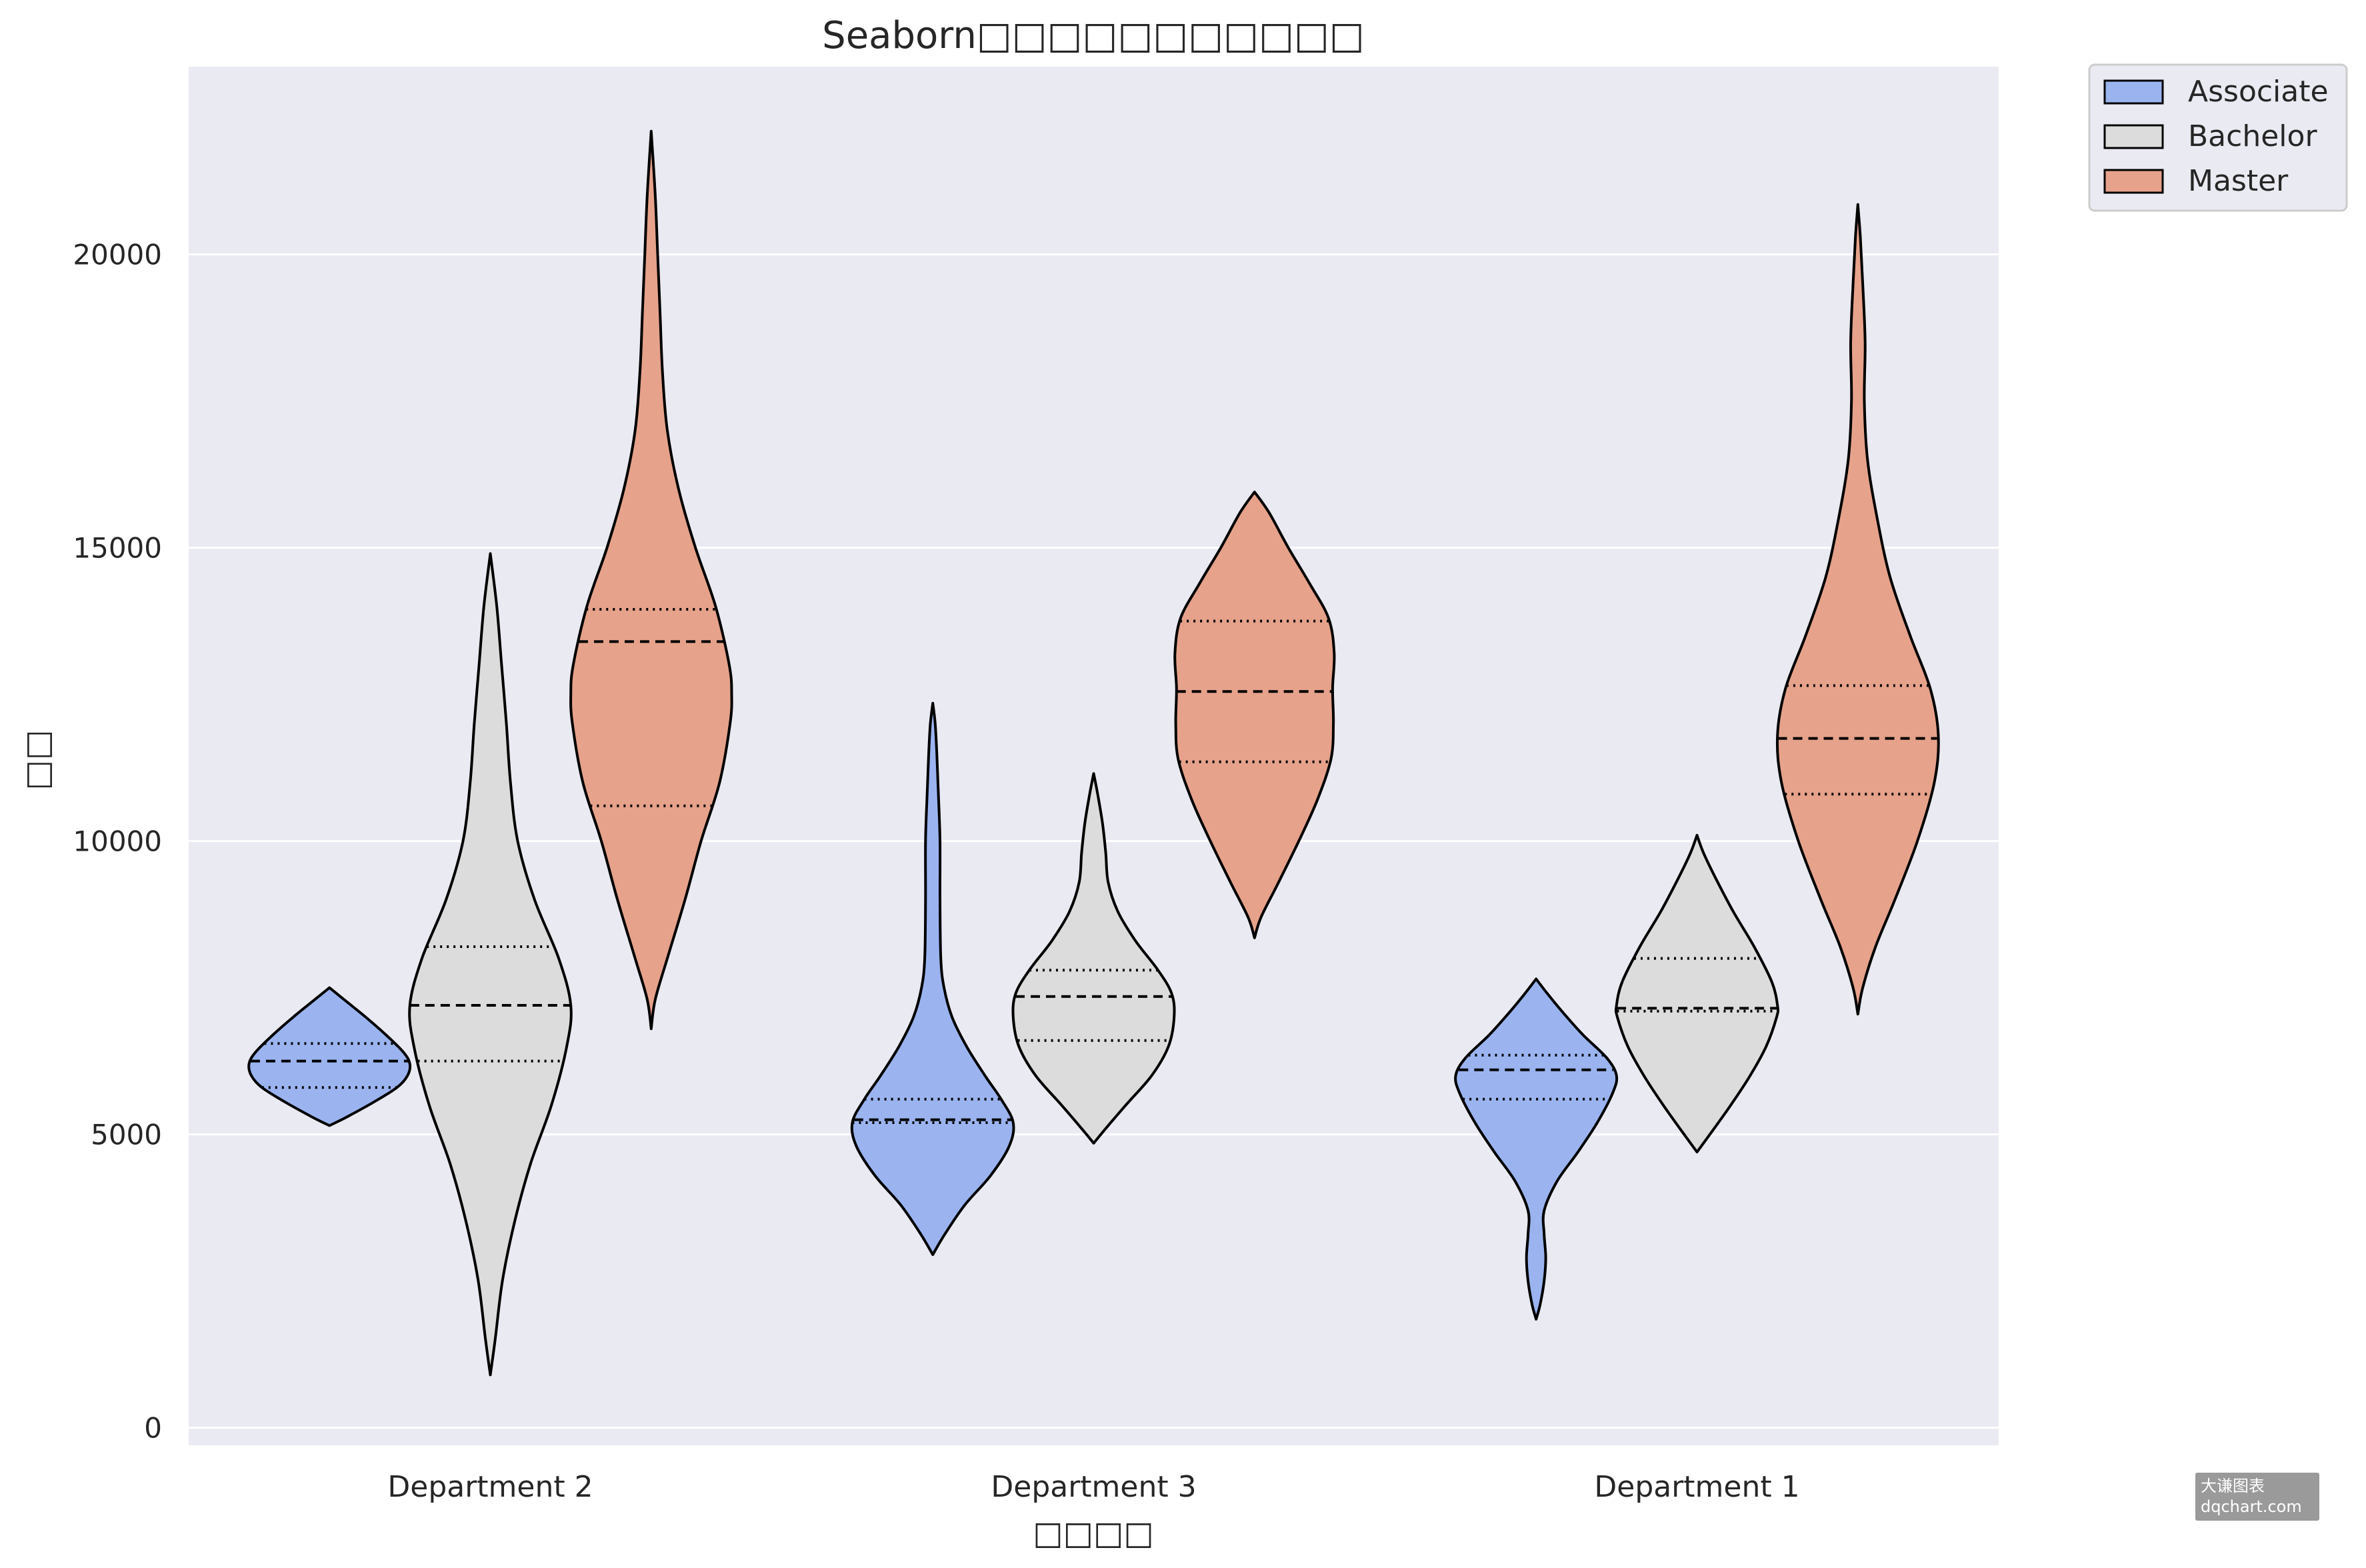 This screenshot has height=1568, width=2366. Describe the element at coordinates (117, 548) in the screenshot. I see `y-tick-label: 15000` at that location.